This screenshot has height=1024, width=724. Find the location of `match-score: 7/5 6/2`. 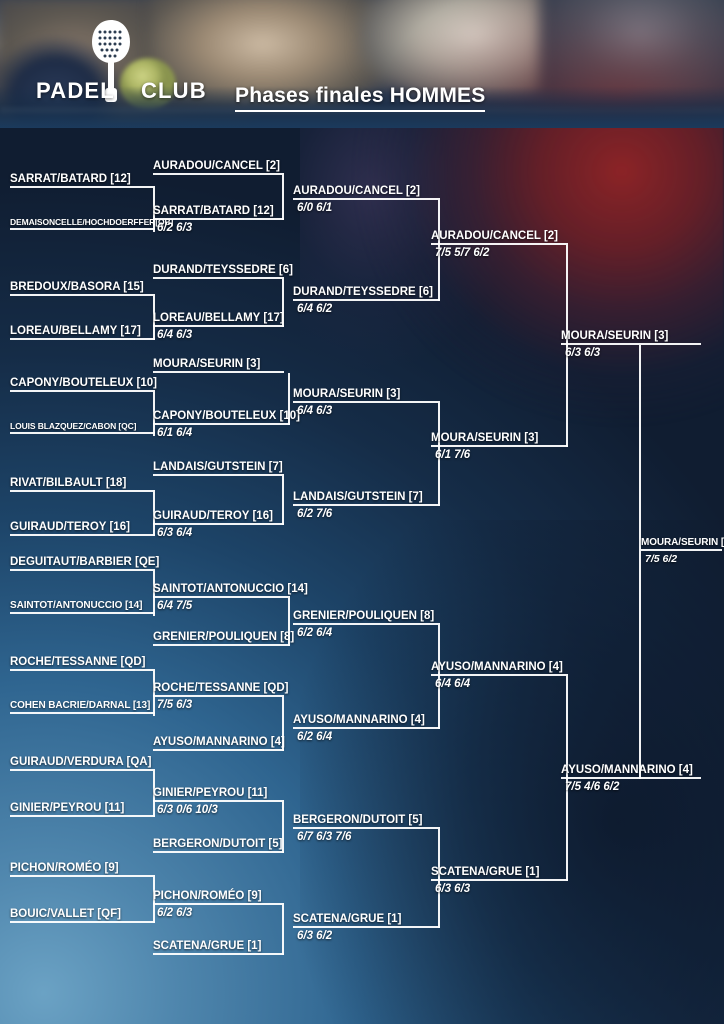

match-score: 7/5 6/2 is located at coordinates (661, 559).